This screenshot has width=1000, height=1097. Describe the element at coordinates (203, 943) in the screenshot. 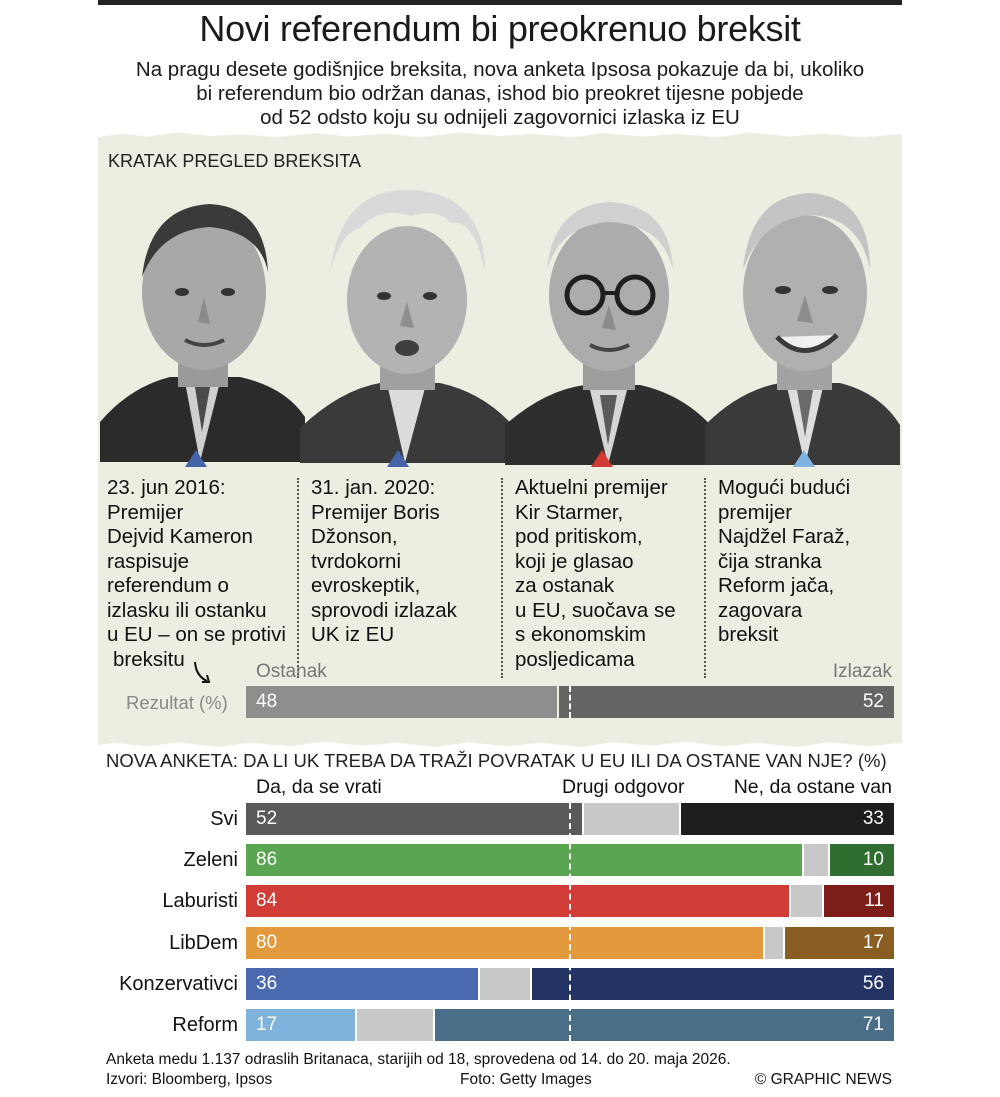

I see `row-label: LibDem` at that location.